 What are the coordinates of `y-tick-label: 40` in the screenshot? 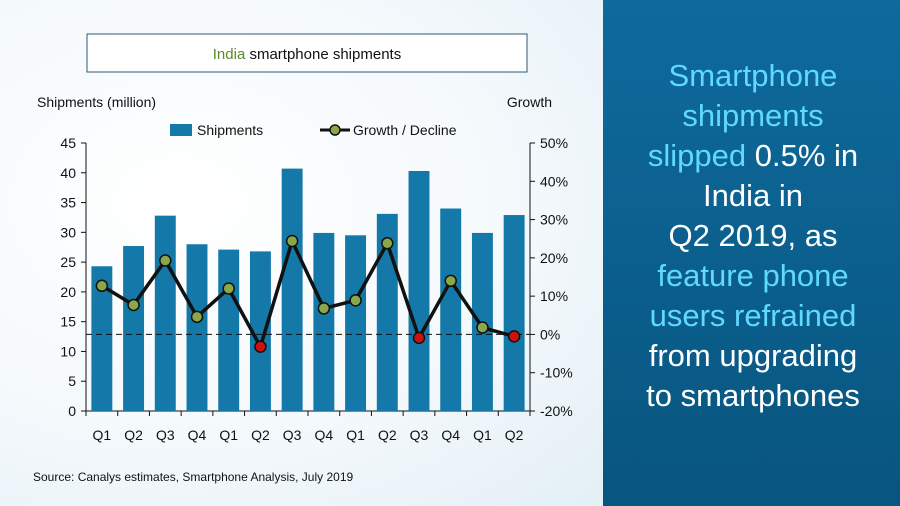 It's located at (68, 173).